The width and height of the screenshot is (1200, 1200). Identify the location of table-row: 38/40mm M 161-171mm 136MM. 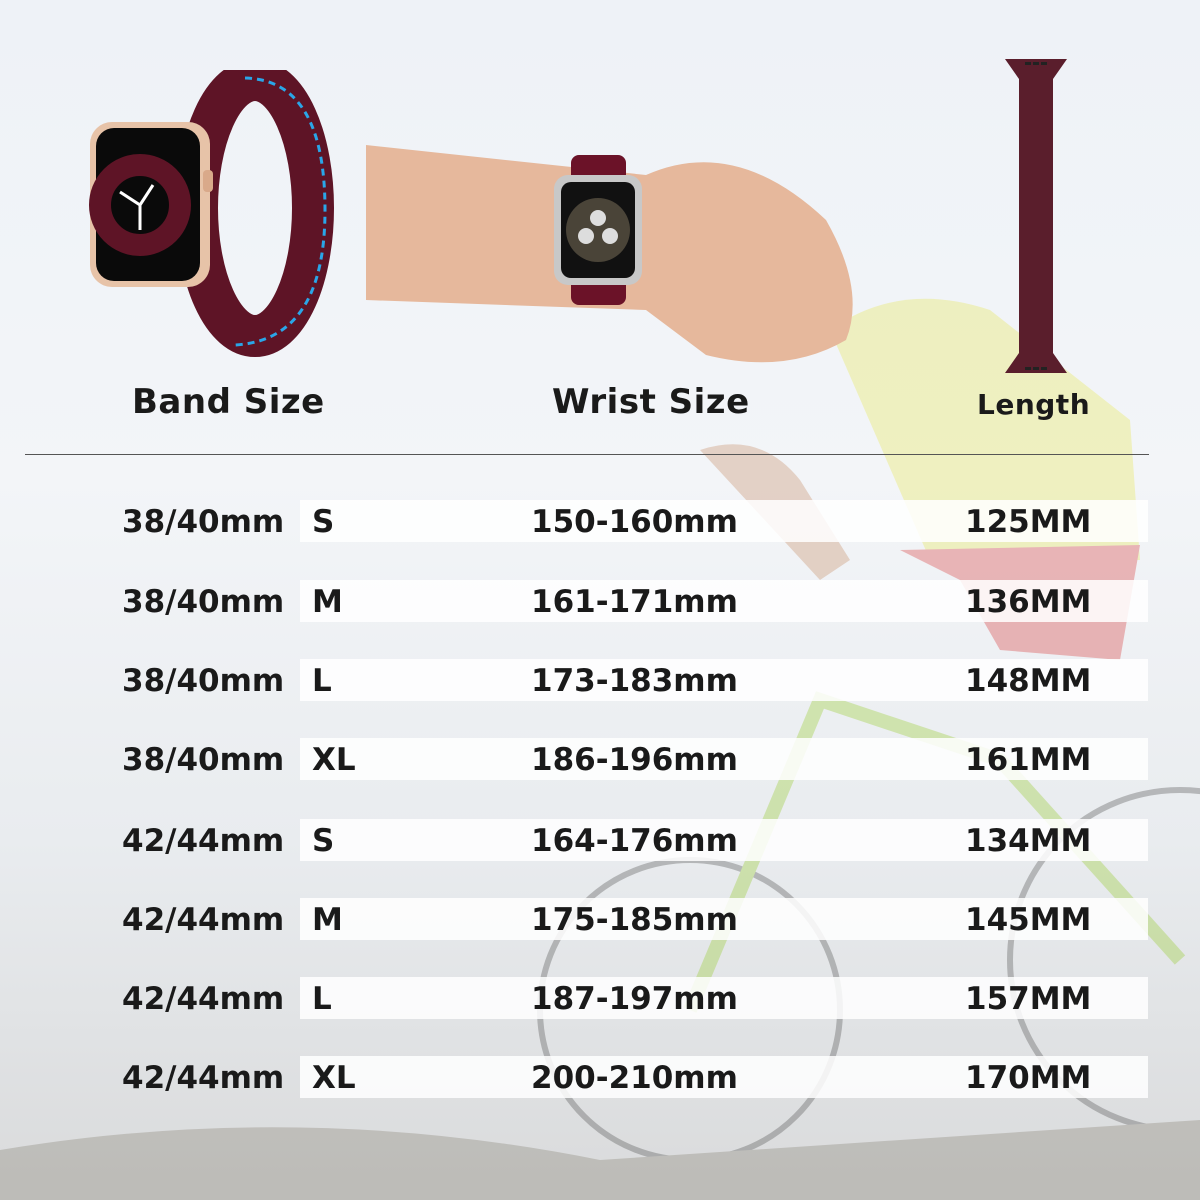
(600, 602).